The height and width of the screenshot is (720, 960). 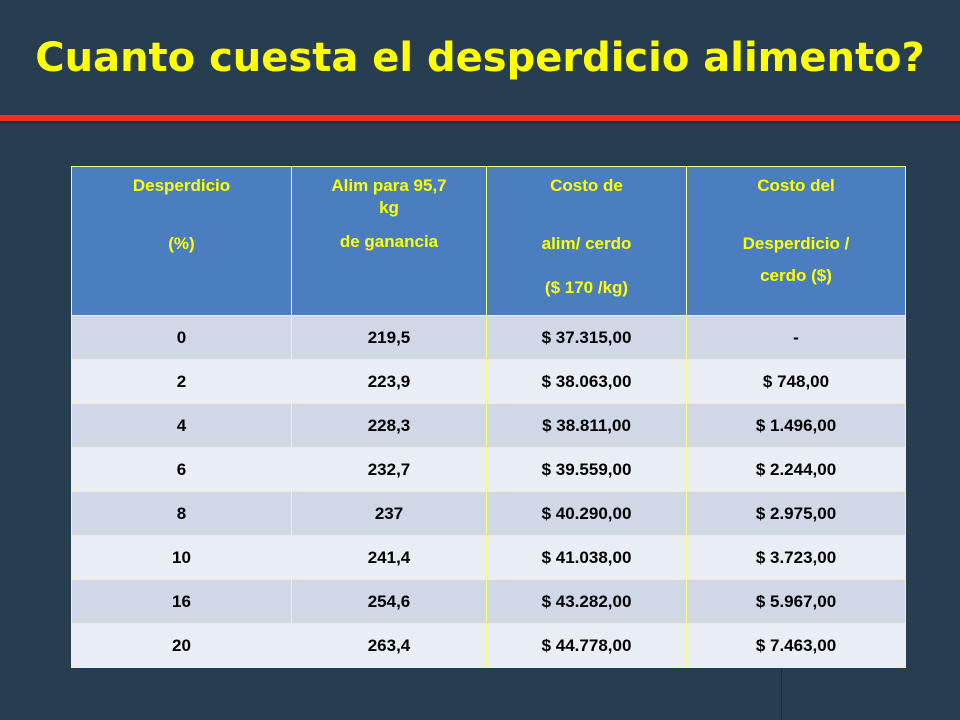 What do you see at coordinates (586, 513) in the screenshot?
I see `cell-costo-alimento: $ 40.290,00` at bounding box center [586, 513].